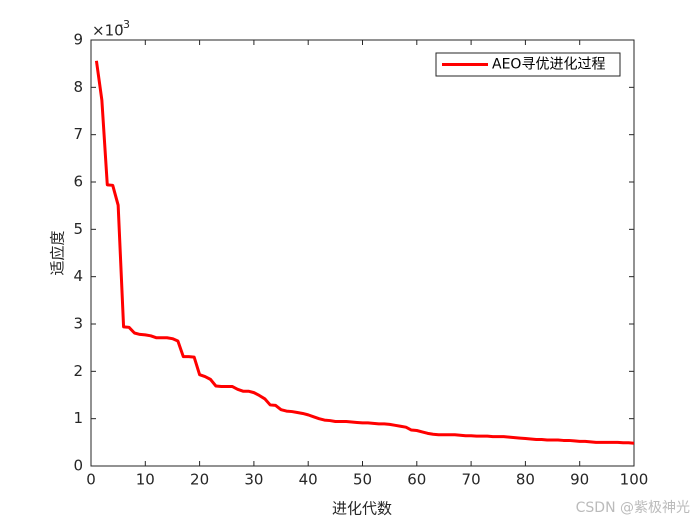  What do you see at coordinates (145, 480) in the screenshot?
I see `x-tick-label: 10` at bounding box center [145, 480].